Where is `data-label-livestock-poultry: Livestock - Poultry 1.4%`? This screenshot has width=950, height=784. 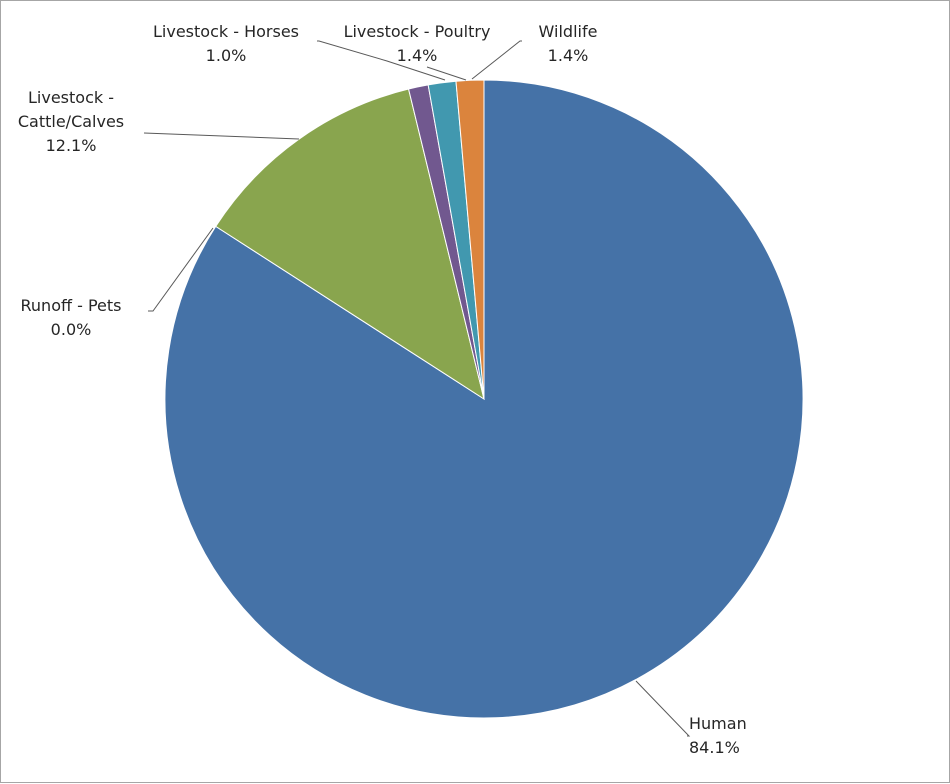
data-label-livestock-poultry: Livestock - Poultry 1.4% is located at coordinates (417, 43).